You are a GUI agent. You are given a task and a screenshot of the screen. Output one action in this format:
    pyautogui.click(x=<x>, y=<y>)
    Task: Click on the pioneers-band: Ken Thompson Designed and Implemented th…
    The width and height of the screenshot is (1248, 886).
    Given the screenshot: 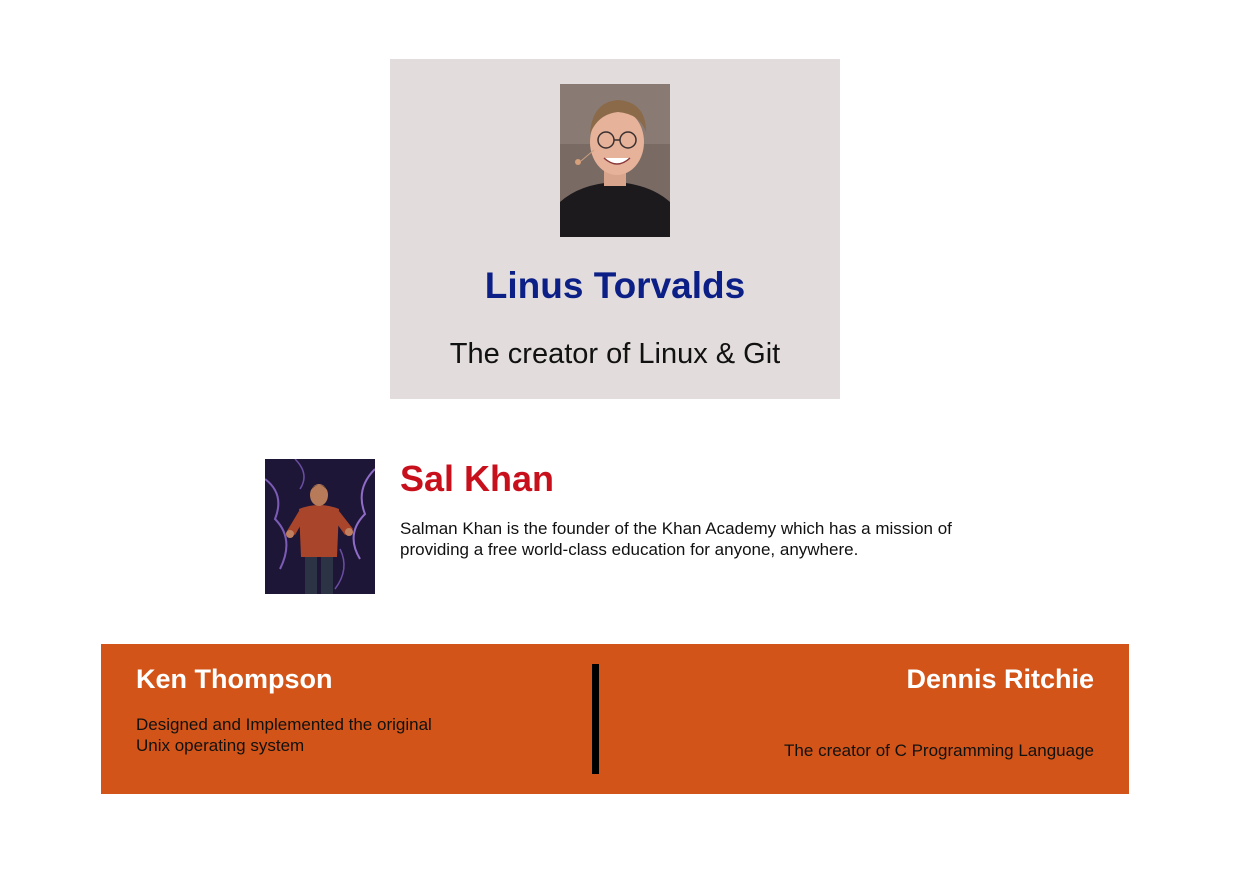 What is the action you would take?
    pyautogui.click(x=615, y=719)
    